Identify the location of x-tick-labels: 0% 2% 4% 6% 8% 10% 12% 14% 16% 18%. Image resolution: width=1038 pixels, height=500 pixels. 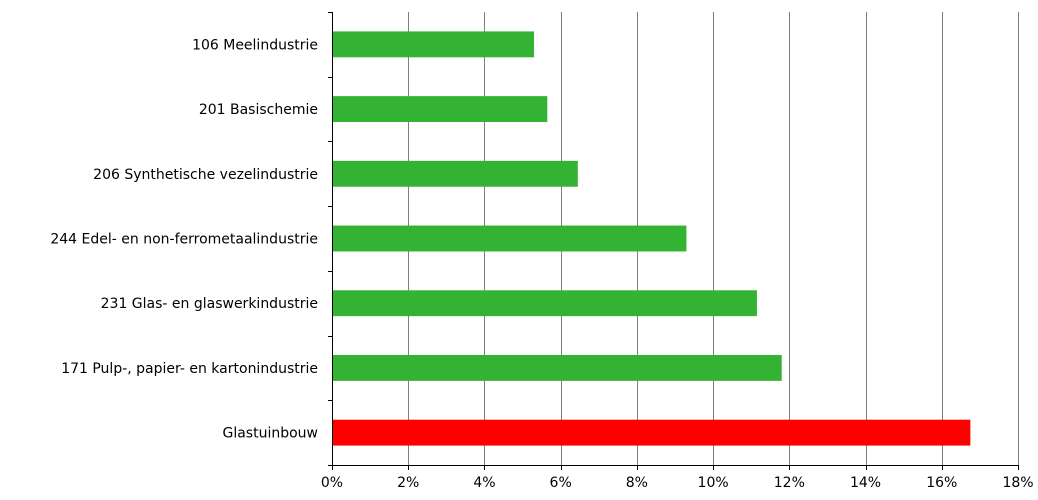
(677, 483).